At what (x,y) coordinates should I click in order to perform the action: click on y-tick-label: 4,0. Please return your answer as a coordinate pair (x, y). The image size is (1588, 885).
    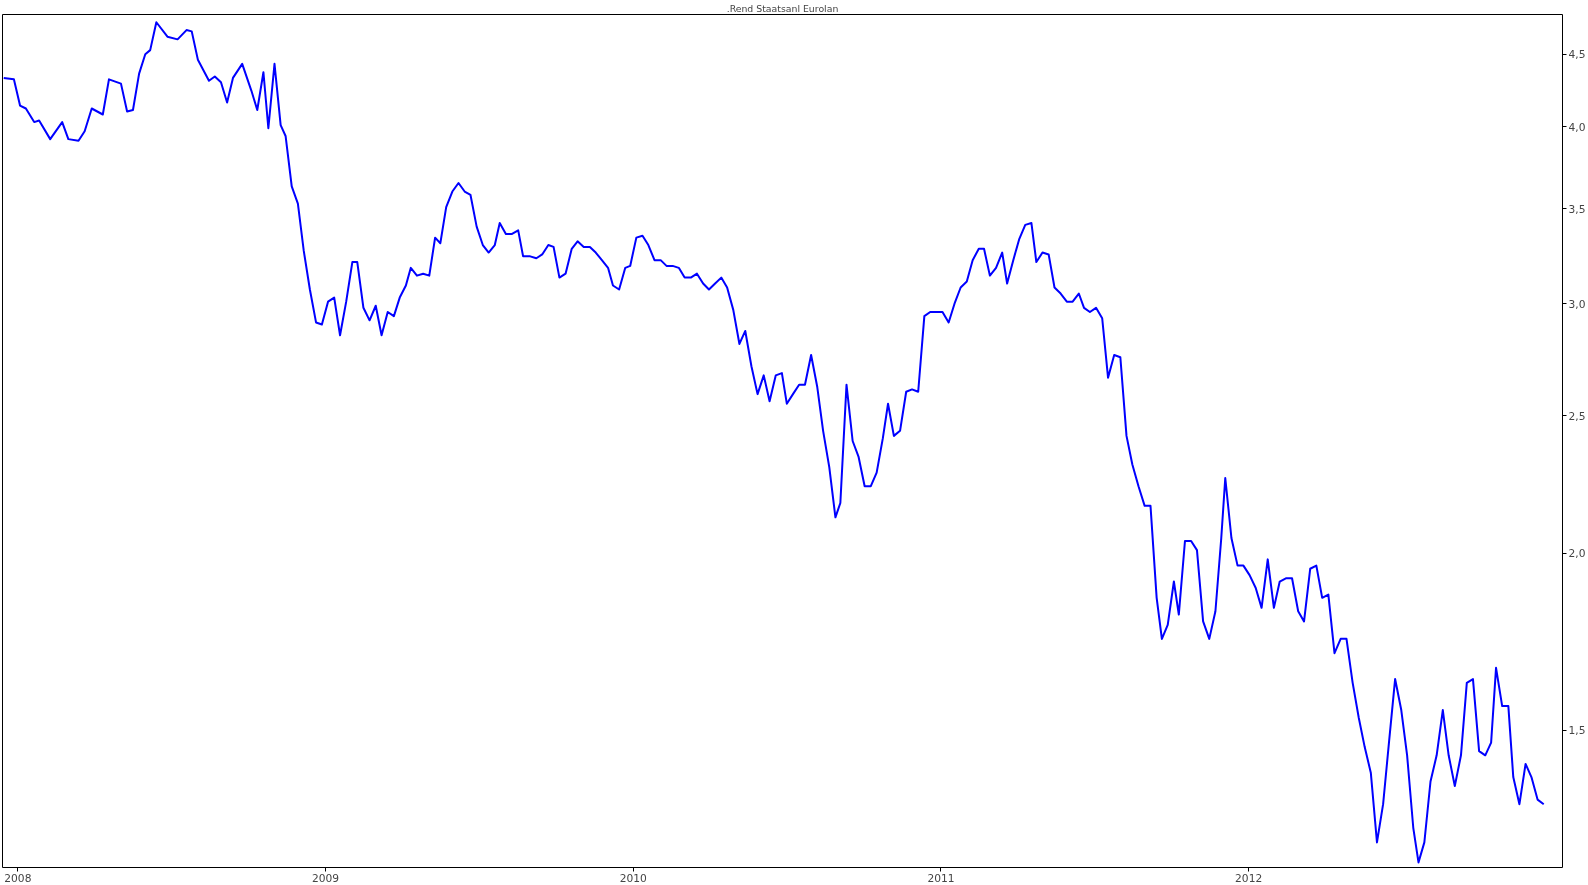
    Looking at the image, I should click on (1577, 127).